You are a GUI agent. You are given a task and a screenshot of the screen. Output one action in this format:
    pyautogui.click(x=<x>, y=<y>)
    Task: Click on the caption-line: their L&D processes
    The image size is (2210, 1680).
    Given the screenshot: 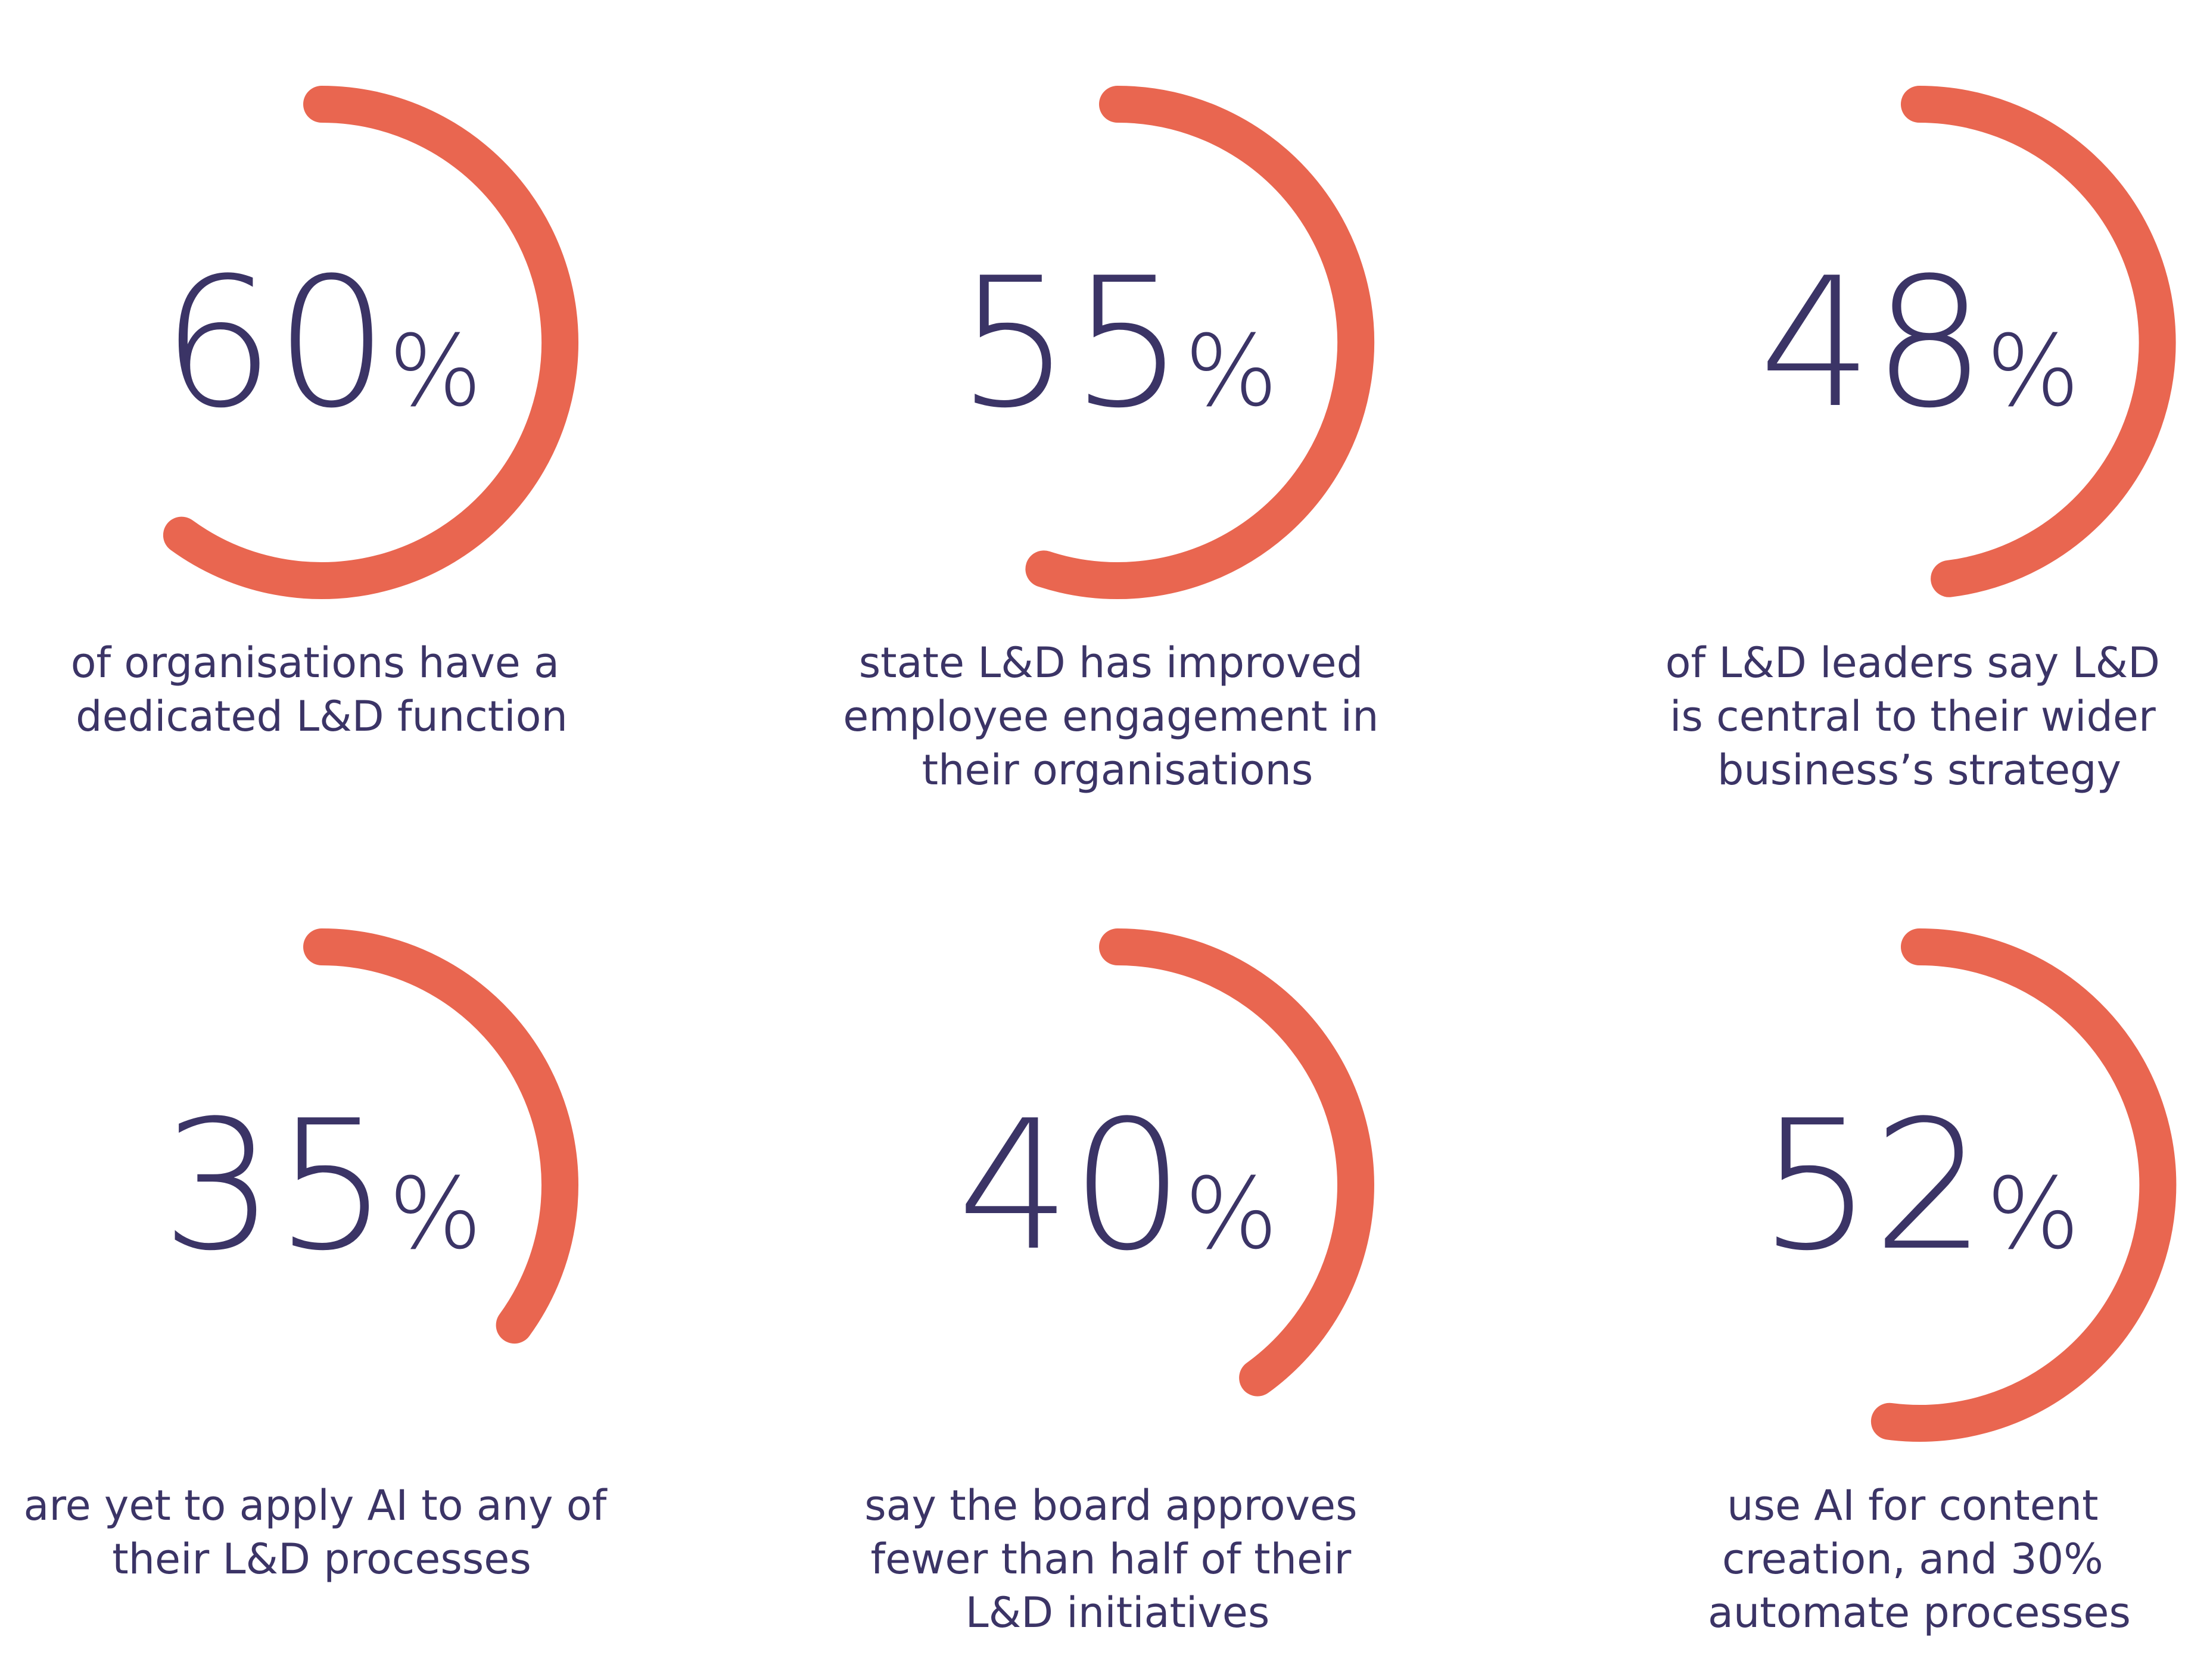 What is the action you would take?
    pyautogui.click(x=321, y=1559)
    